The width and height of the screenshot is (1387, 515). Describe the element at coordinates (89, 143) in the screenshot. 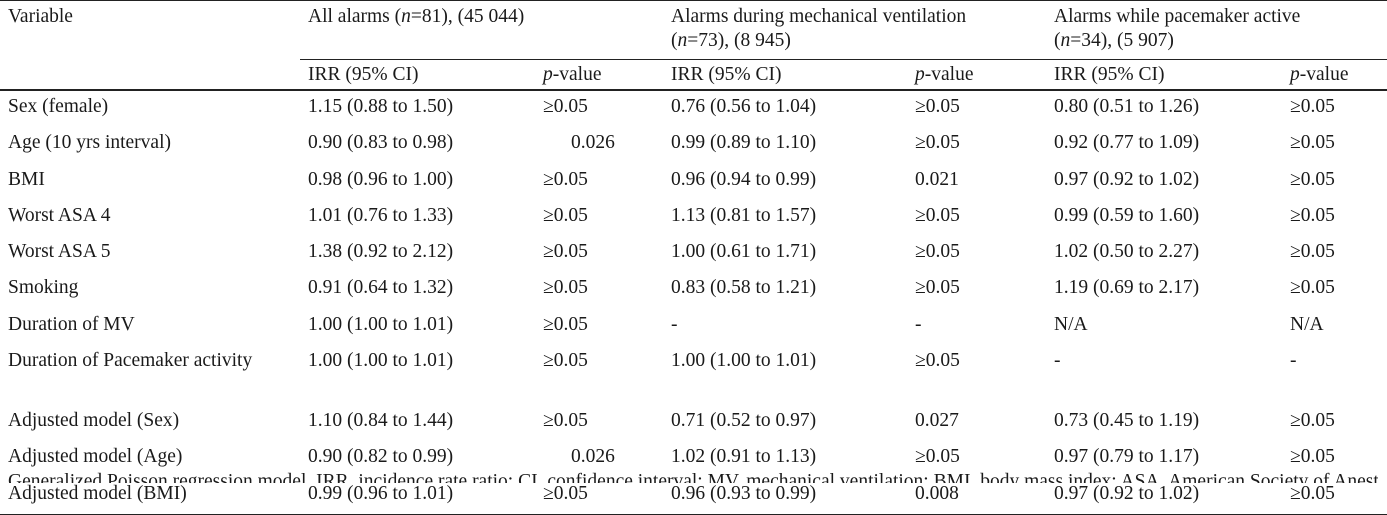

I see `cell-variable: Age (10 yrs interval)` at that location.